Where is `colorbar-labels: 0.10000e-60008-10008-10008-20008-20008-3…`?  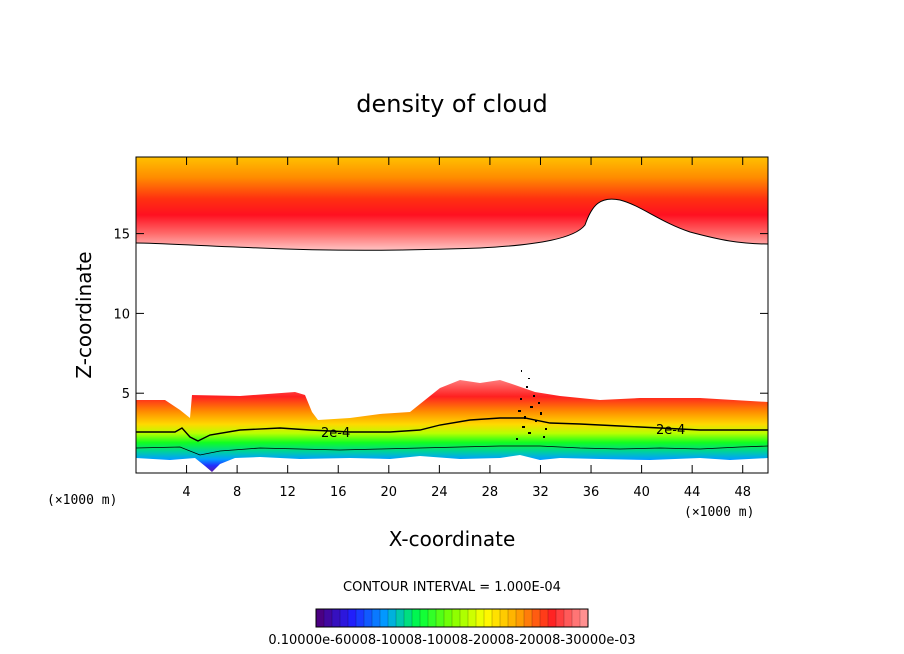 colorbar-labels: 0.10000e-60008-10008-10008-20008-20008-3… is located at coordinates (451, 640).